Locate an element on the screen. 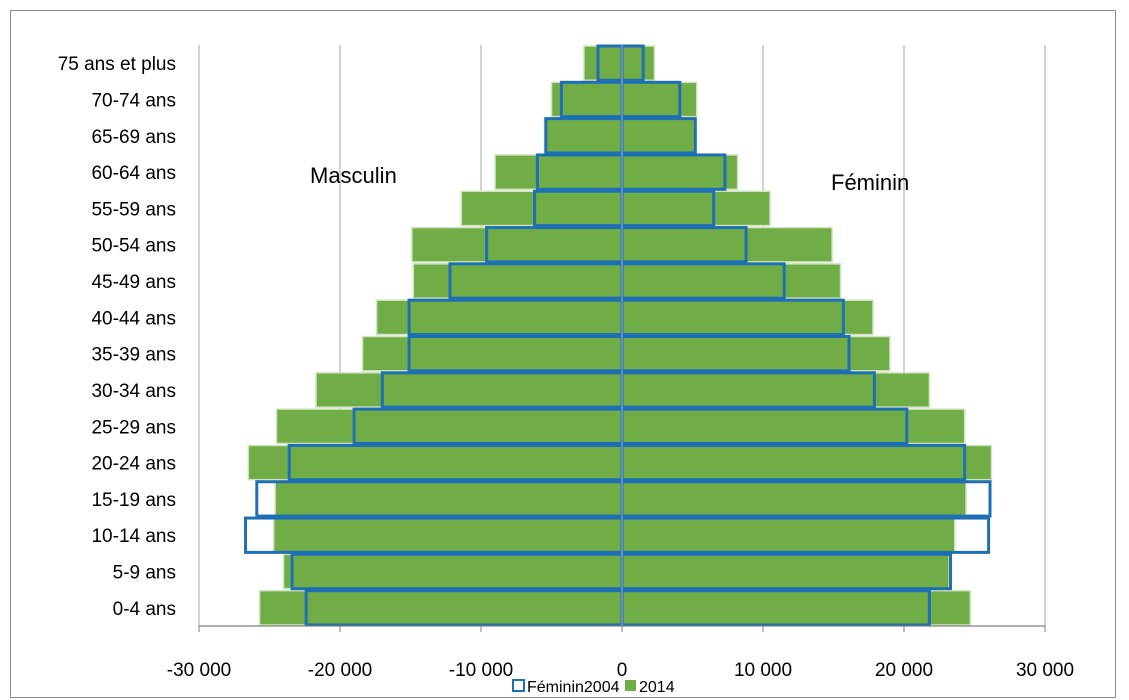 The image size is (1129, 700). x-tick-label-4: 10 000 is located at coordinates (763, 670).